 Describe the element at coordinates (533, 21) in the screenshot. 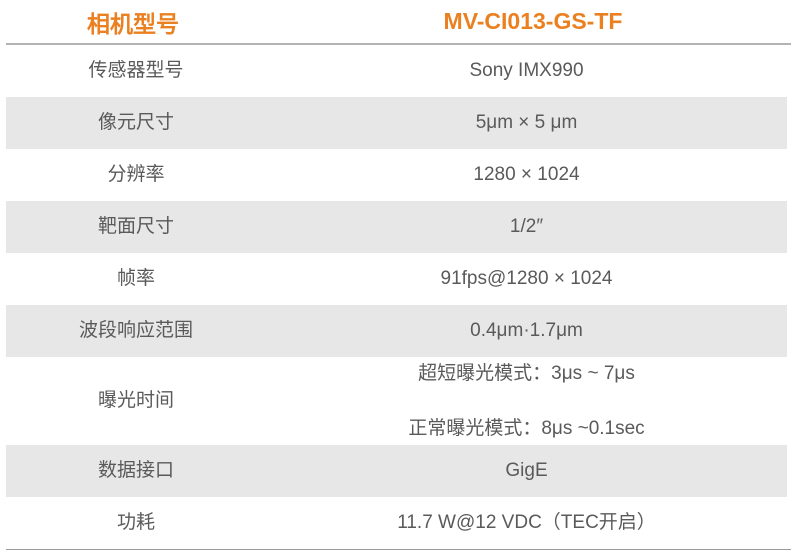

I see `header-value-model-number: MV-CI013-GS-TF` at that location.